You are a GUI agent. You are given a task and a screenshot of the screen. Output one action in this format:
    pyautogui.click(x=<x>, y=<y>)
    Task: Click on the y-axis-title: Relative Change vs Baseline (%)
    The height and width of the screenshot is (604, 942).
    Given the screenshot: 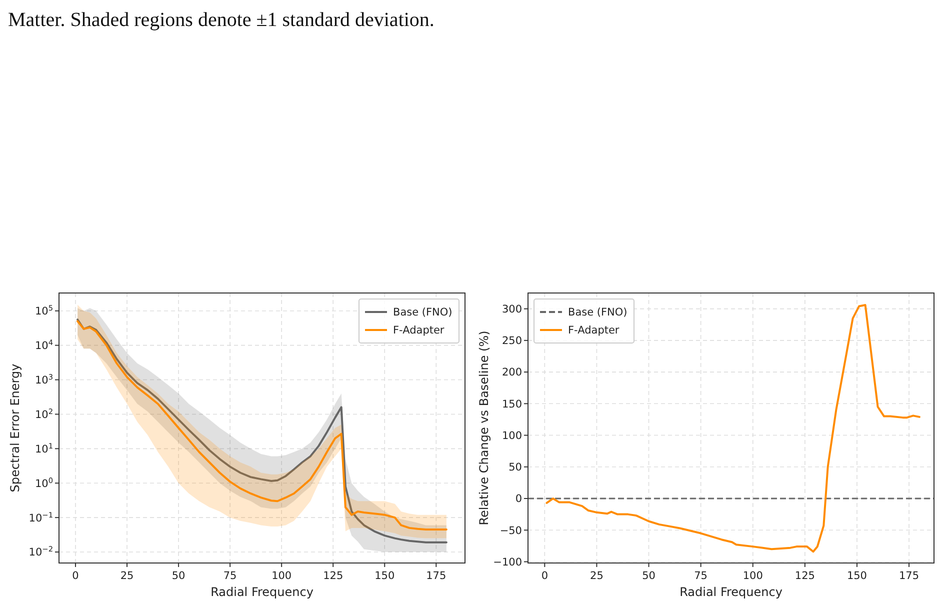 What is the action you would take?
    pyautogui.click(x=484, y=428)
    